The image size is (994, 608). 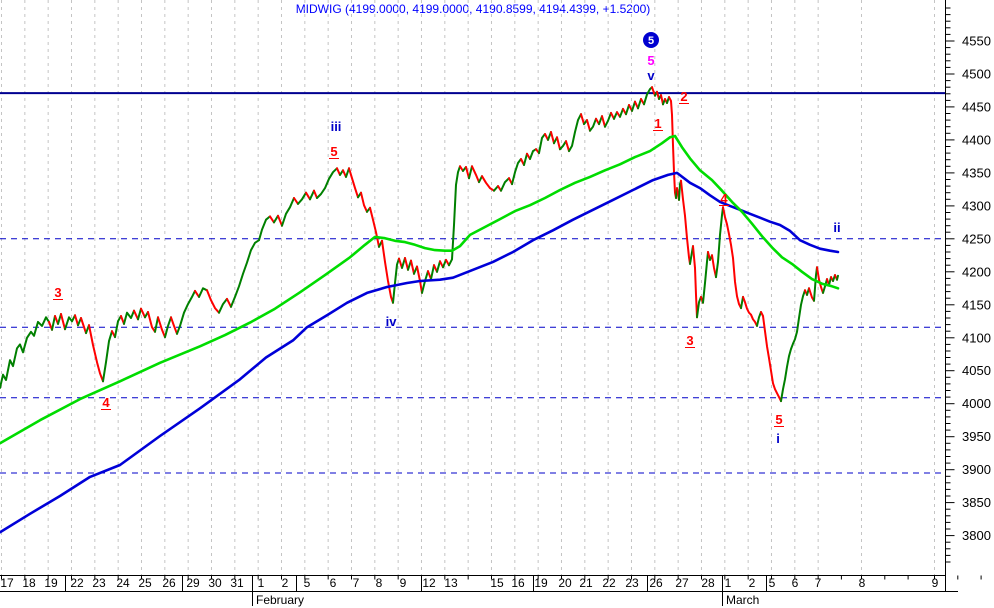 I want to click on y-axis-label: 4150, so click(x=976, y=304).